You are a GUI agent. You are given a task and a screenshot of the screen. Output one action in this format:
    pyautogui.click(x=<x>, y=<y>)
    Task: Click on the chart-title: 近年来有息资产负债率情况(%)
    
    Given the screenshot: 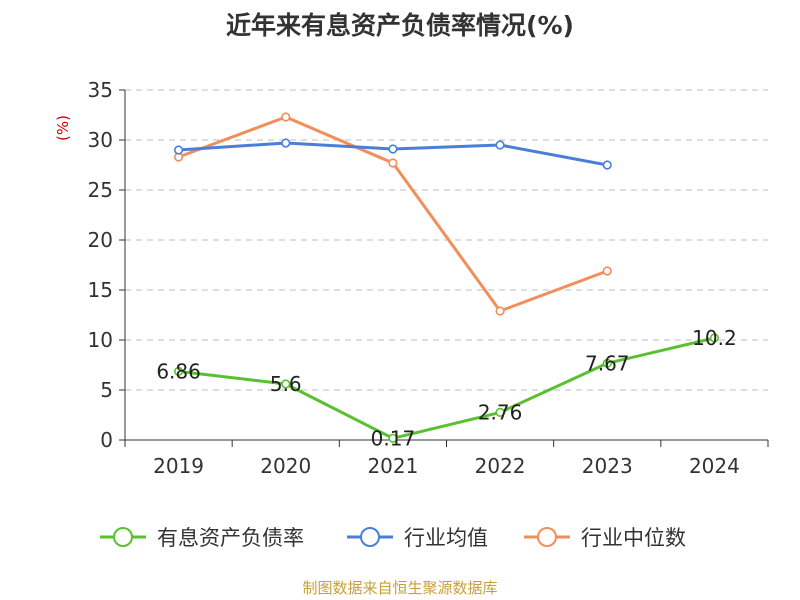 What is the action you would take?
    pyautogui.click(x=400, y=25)
    